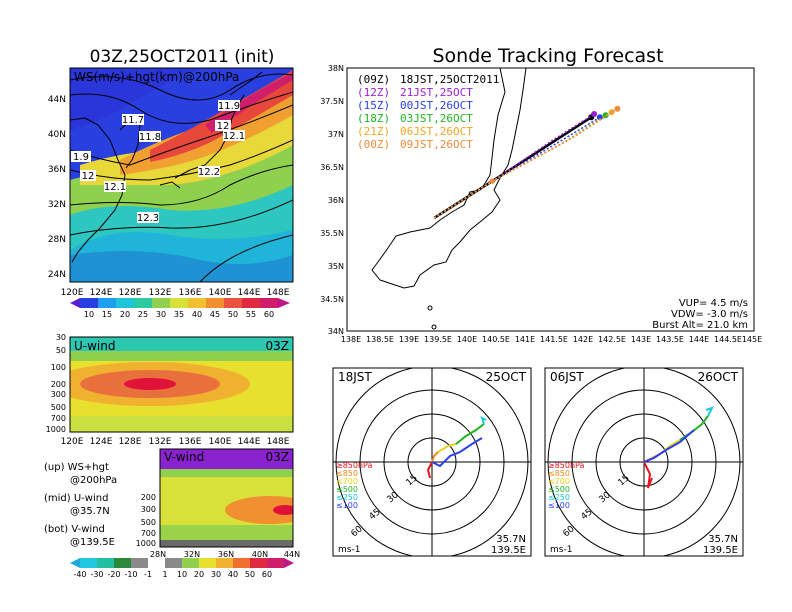 The width and height of the screenshot is (792, 612). I want to click on track-lat-tick: 34N, so click(336, 331).